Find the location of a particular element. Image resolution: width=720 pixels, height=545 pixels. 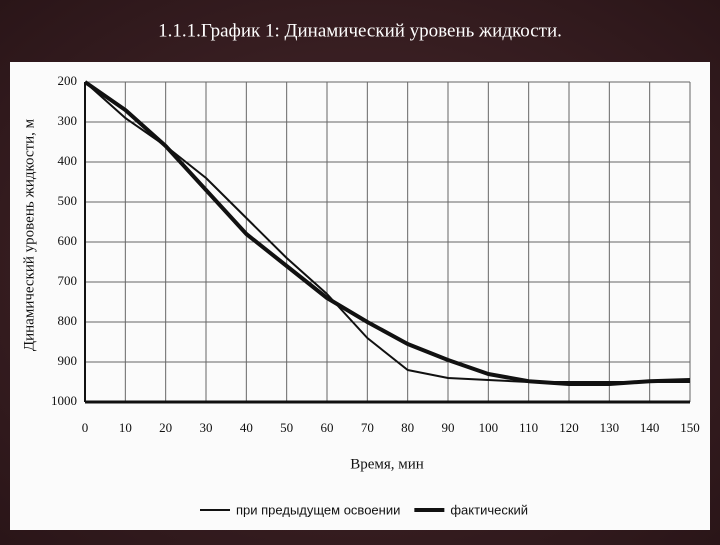

x-tick-label: 90 is located at coordinates (448, 427).